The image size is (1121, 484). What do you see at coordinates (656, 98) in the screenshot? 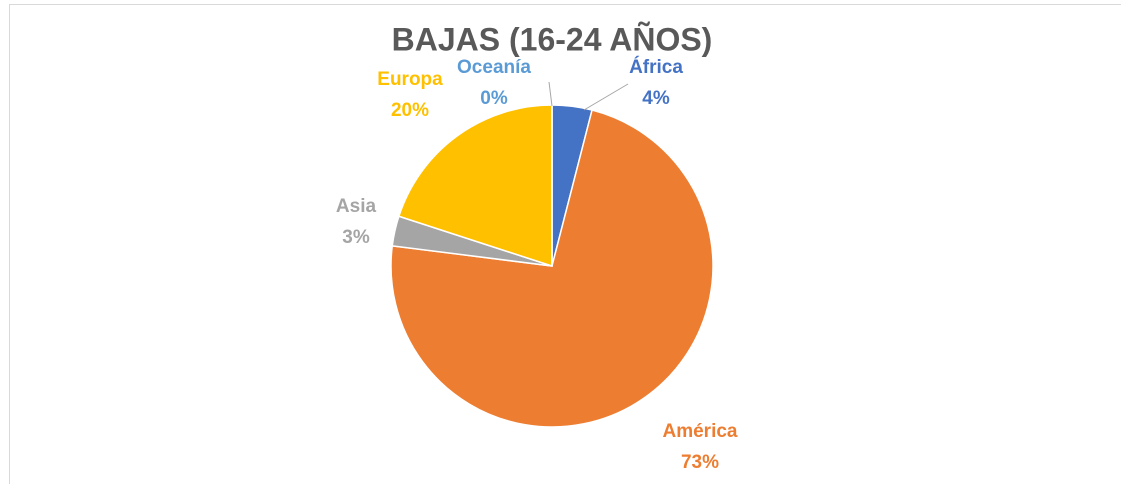
I see `data-label-value: 4%` at bounding box center [656, 98].